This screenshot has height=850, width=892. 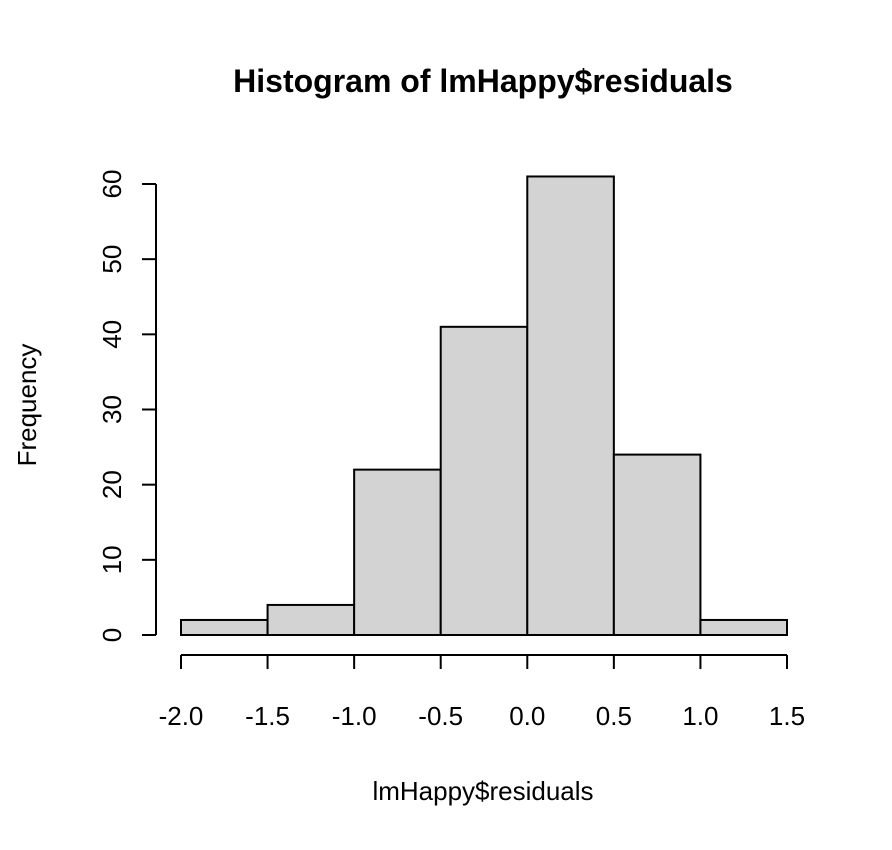 I want to click on x-tick-label: 1.0, so click(x=700, y=716).